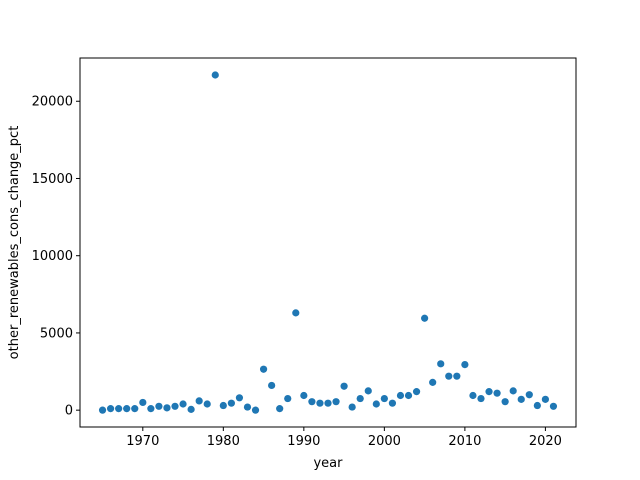 This screenshot has height=480, width=640. I want to click on y-tick-label: 5000, so click(56, 333).